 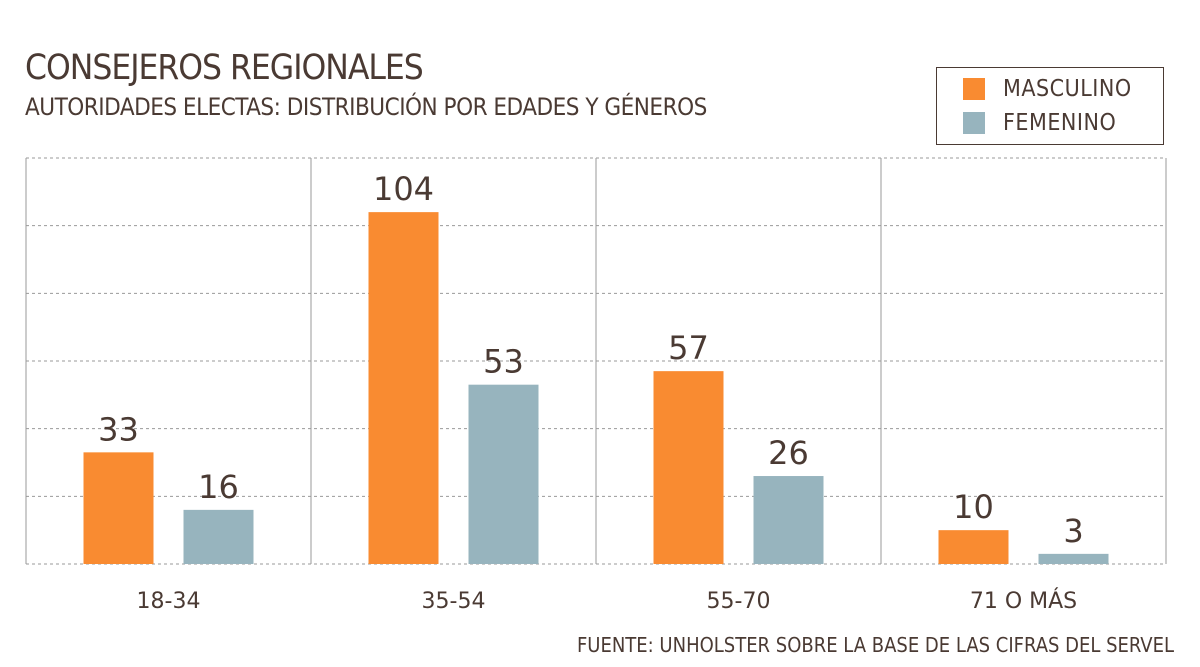 What do you see at coordinates (403, 189) in the screenshot?
I see `data-label-masculino: 104` at bounding box center [403, 189].